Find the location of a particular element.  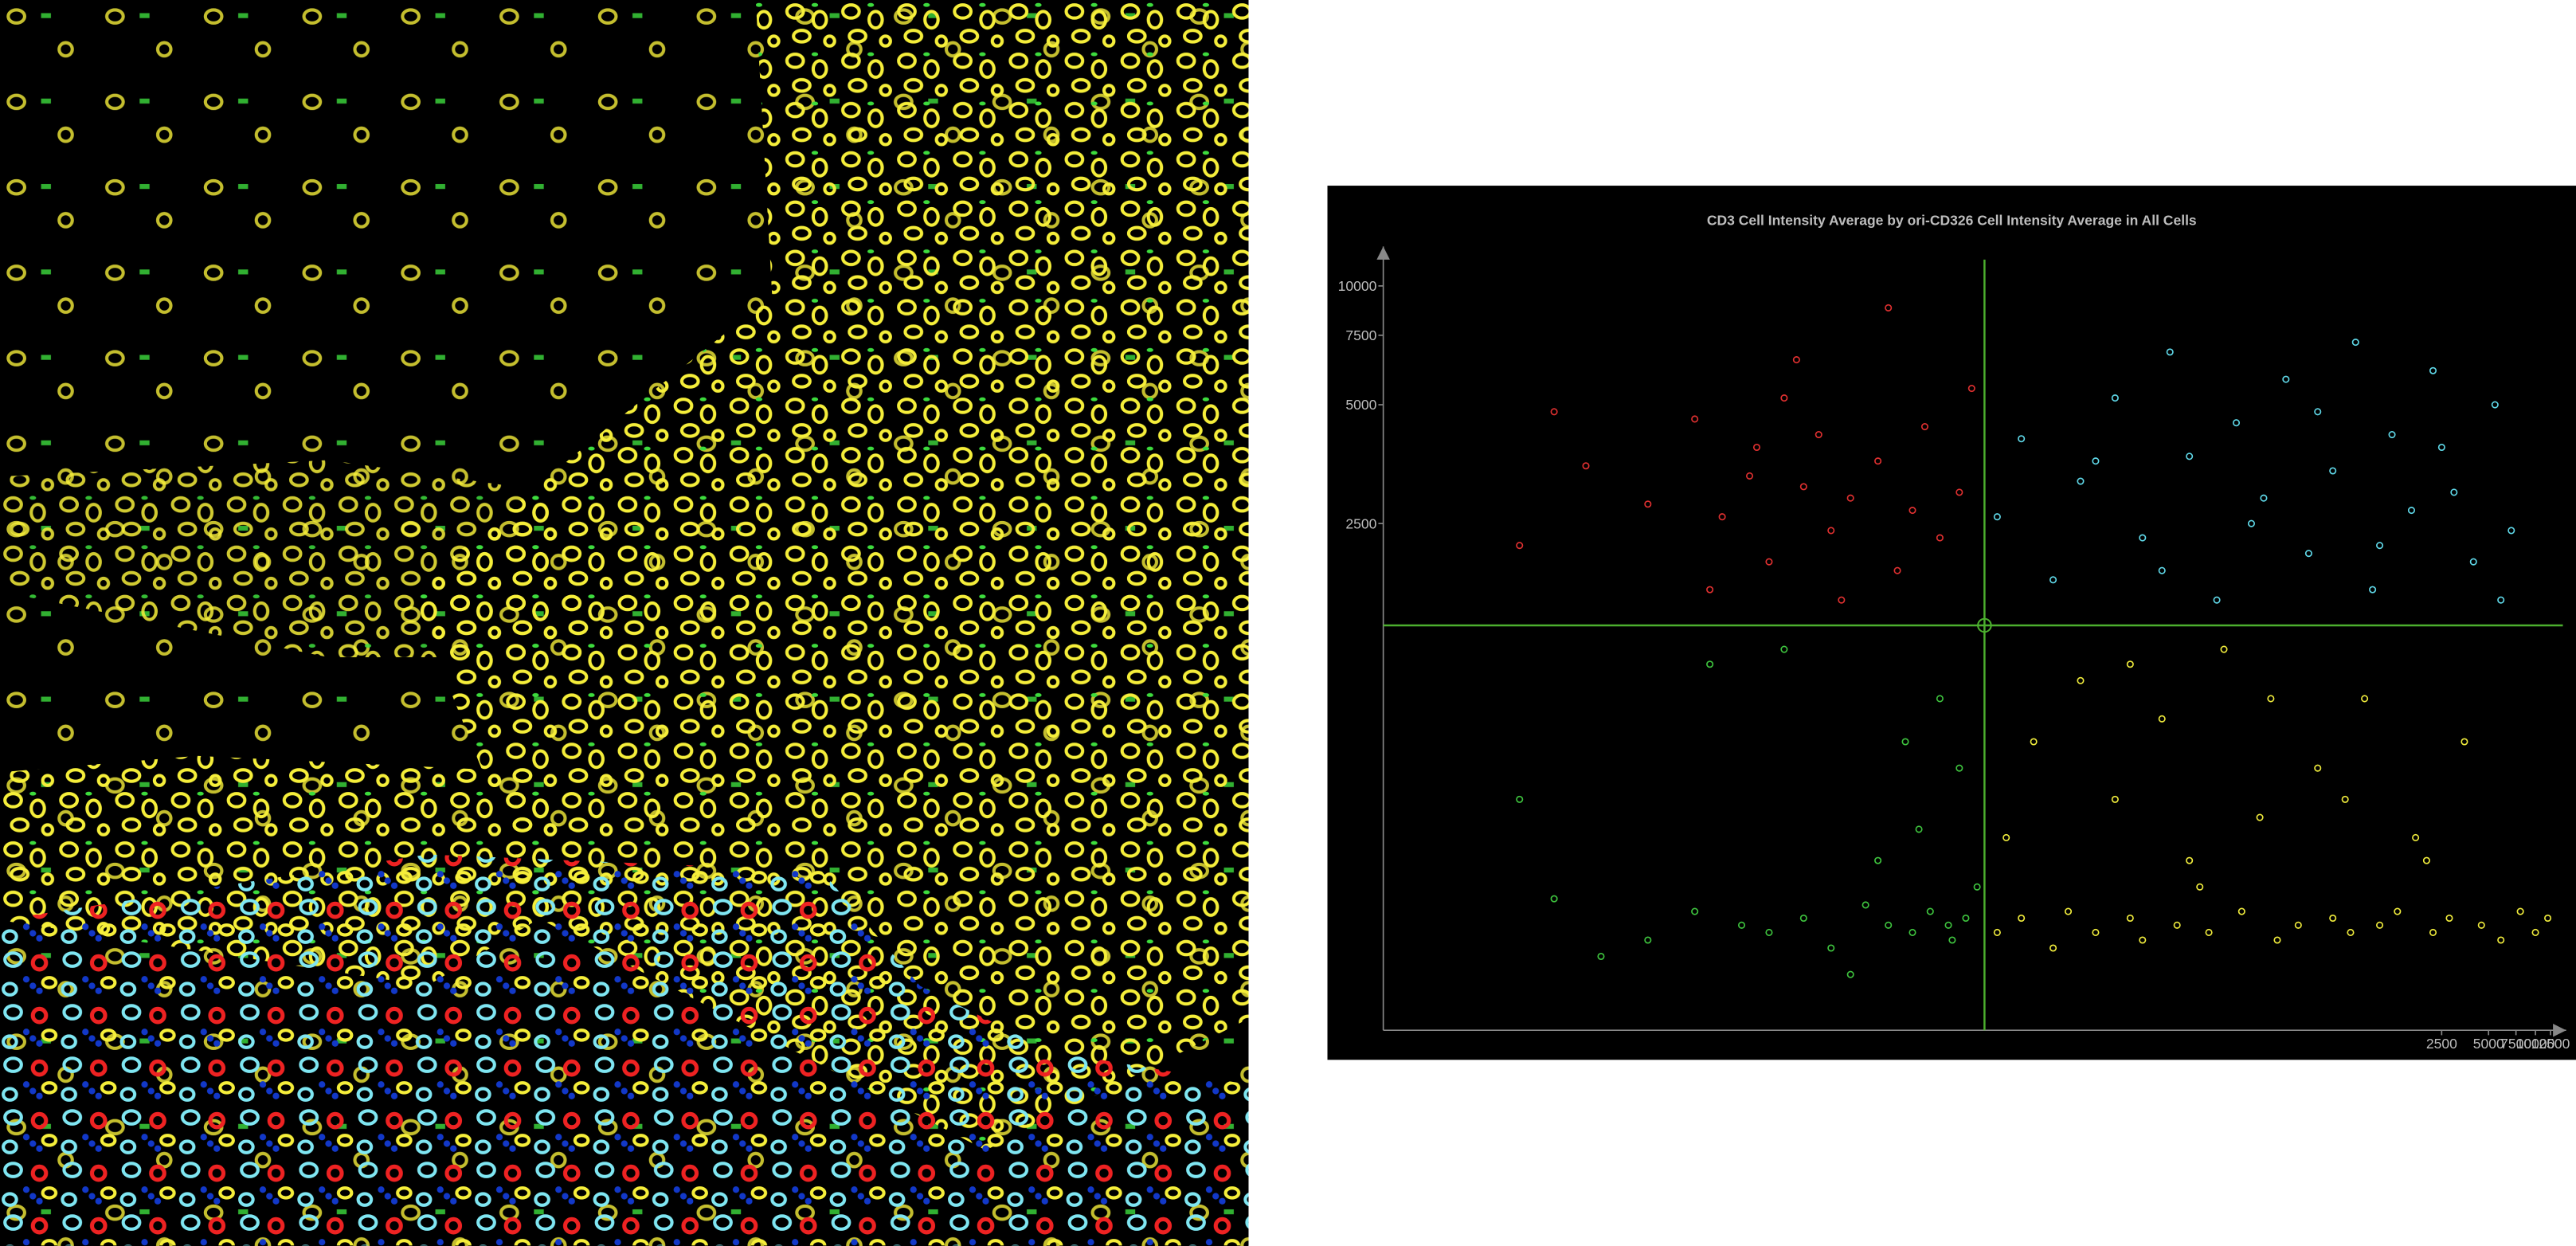

y-tick-label: 10000 is located at coordinates (1357, 286).